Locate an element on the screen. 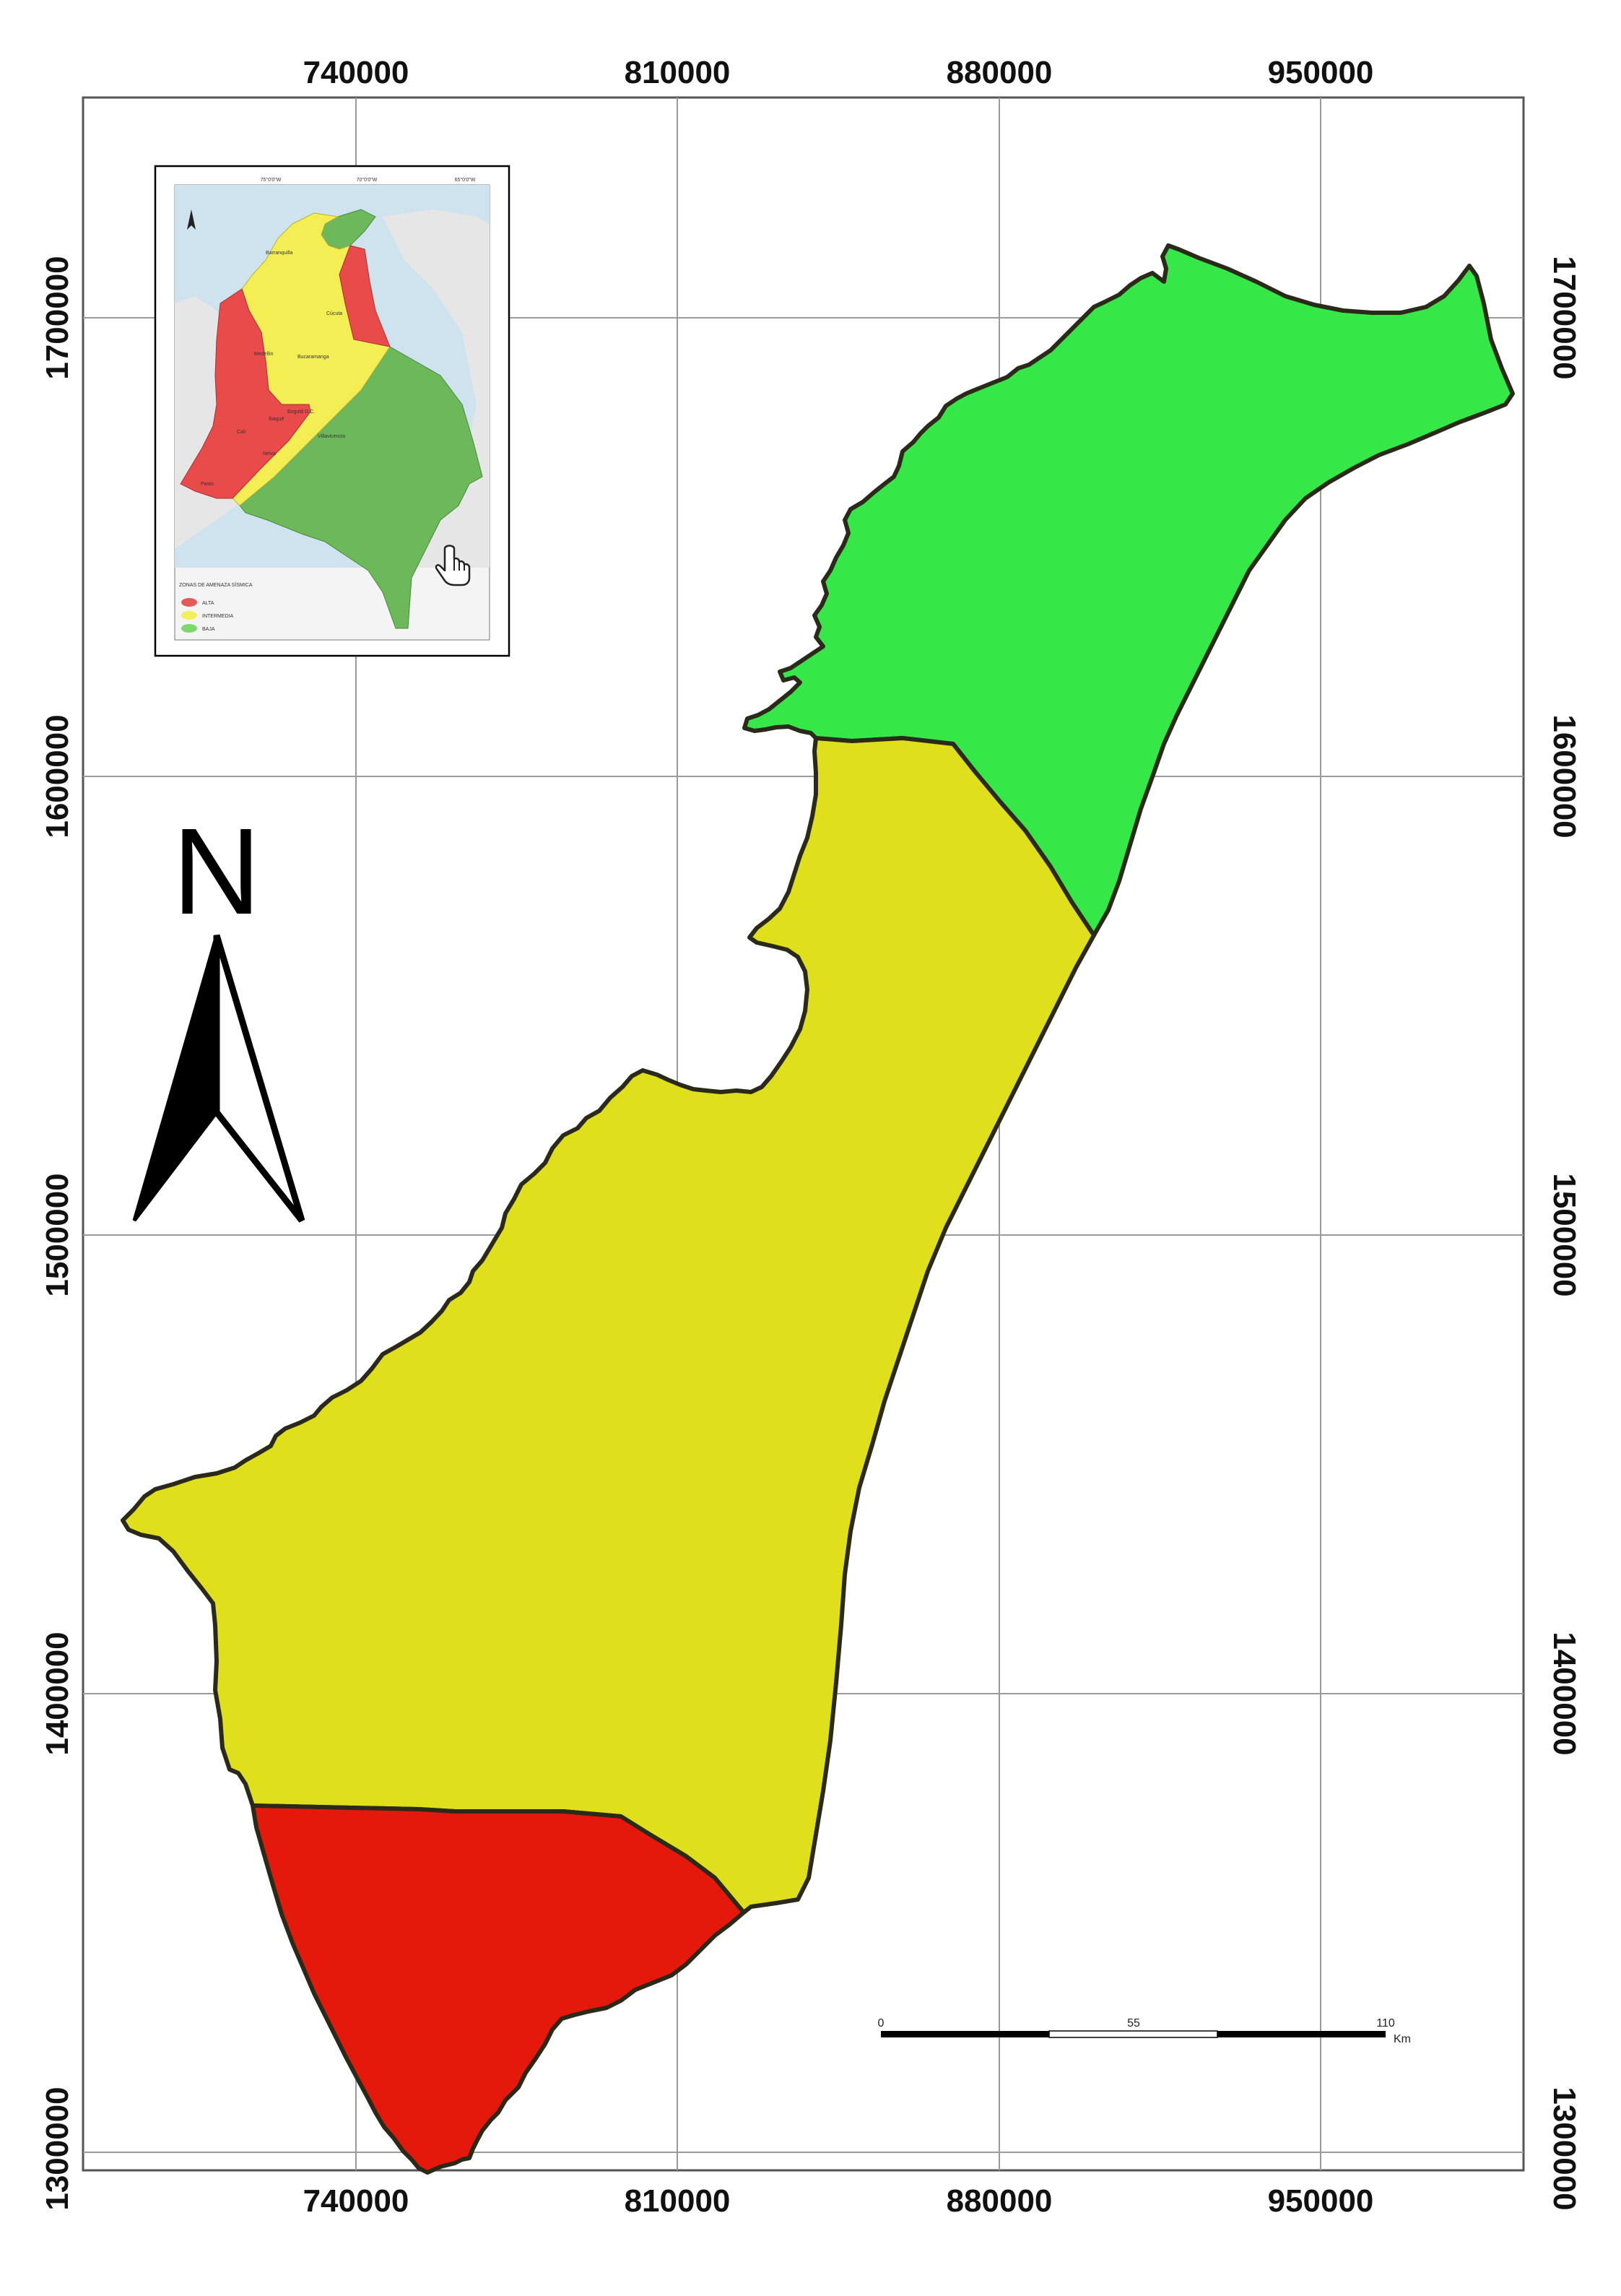 This screenshot has width=1621, height=2296. scale-label-110: 110 is located at coordinates (1385, 2023).